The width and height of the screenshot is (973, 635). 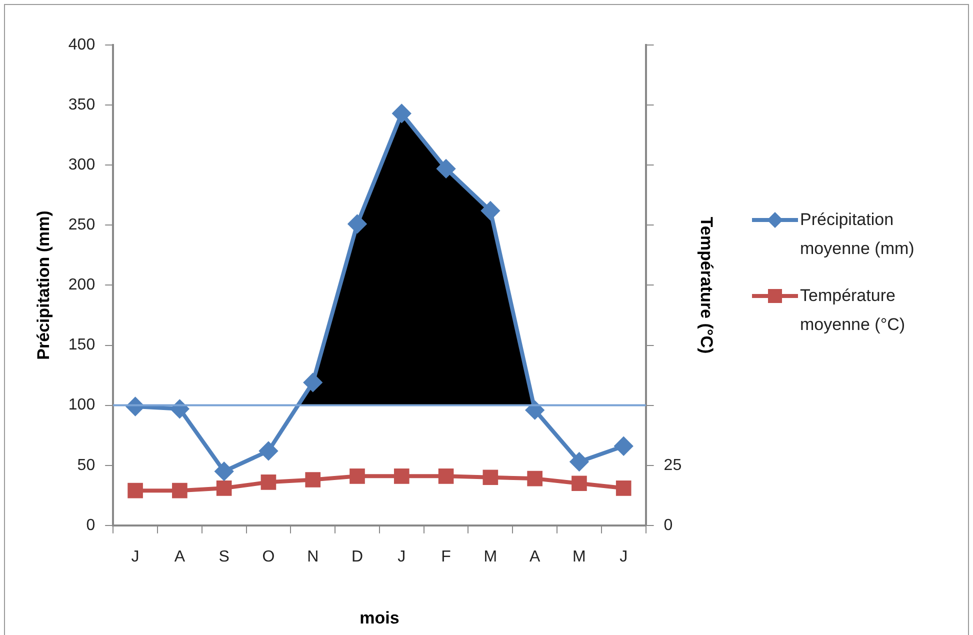 What do you see at coordinates (82, 345) in the screenshot?
I see `y-tick-label: 150` at bounding box center [82, 345].